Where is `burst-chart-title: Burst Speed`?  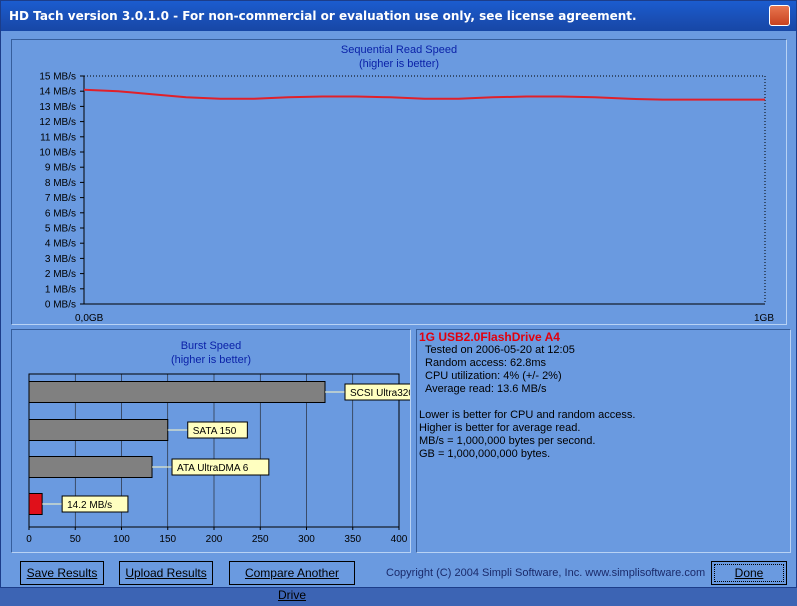
burst-chart-title: Burst Speed is located at coordinates (211, 346).